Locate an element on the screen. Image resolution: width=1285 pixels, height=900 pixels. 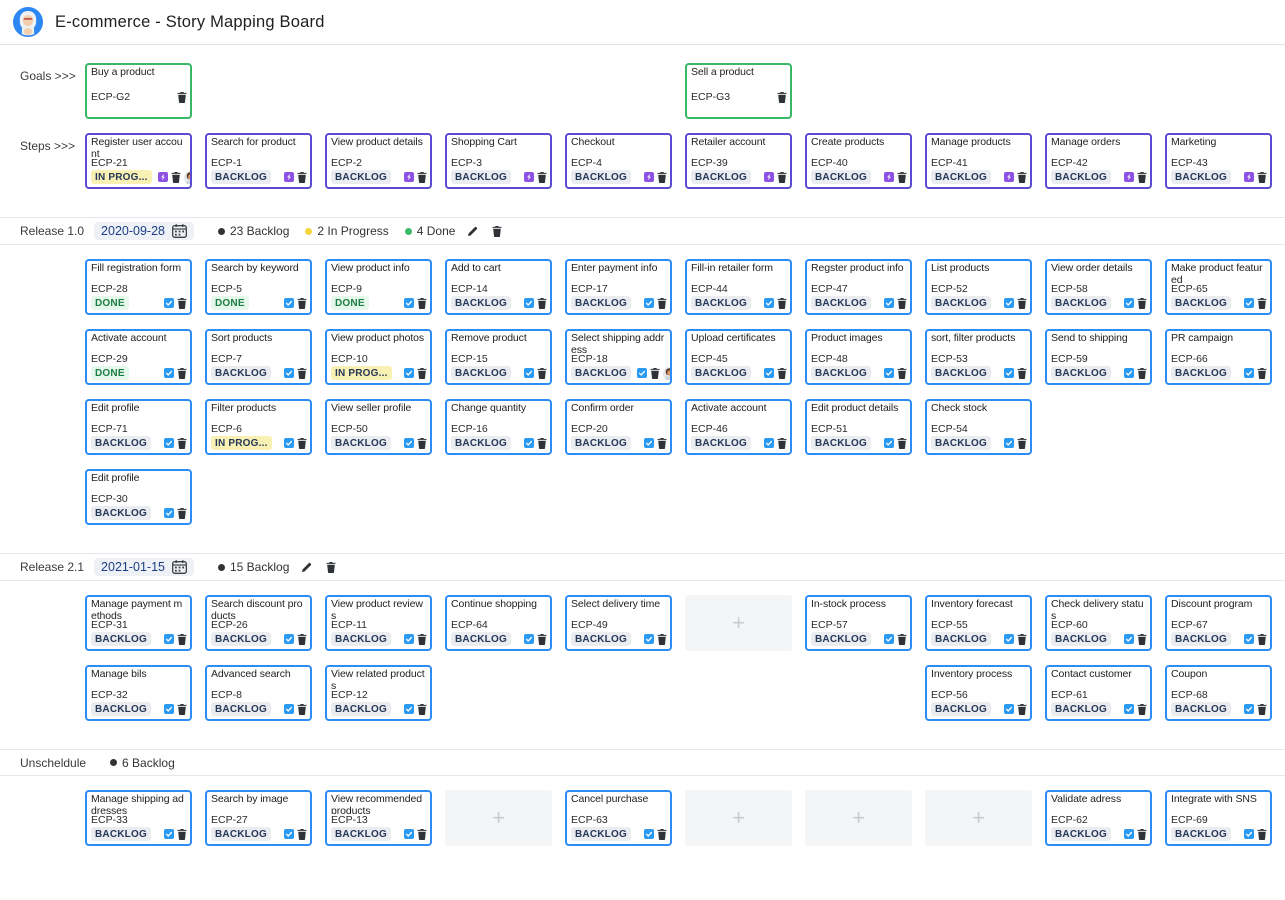
story-card: Search by keyword ECP-5 DONE is located at coordinates (258, 287).